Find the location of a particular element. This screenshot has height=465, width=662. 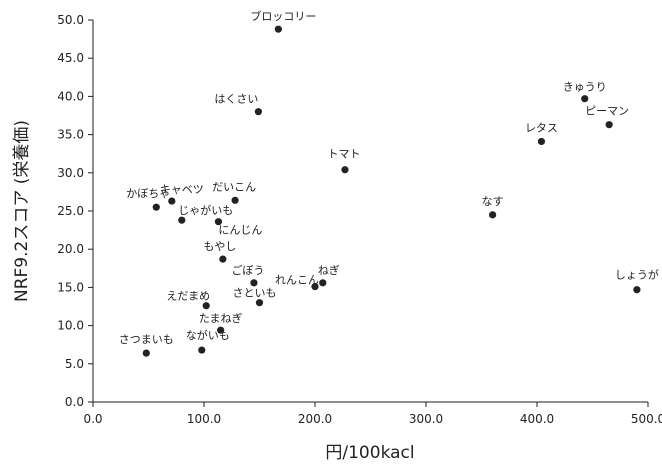

data-point-10: にんじん is located at coordinates (238, 227).